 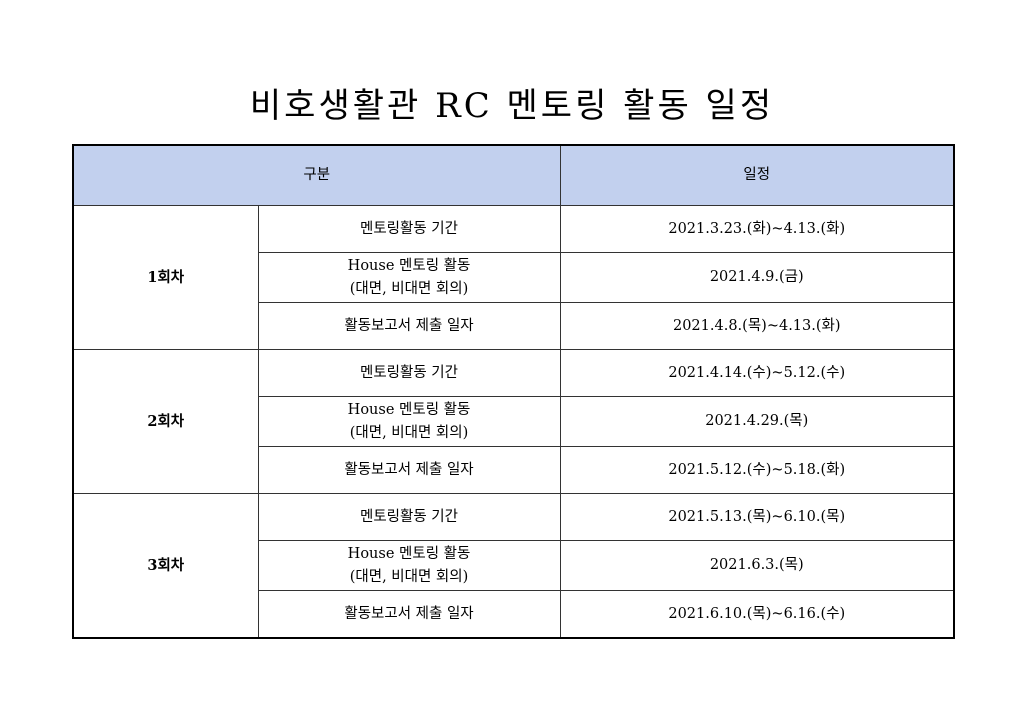 I want to click on schedule-cell: 2021.4.29.(목), so click(x=757, y=421).